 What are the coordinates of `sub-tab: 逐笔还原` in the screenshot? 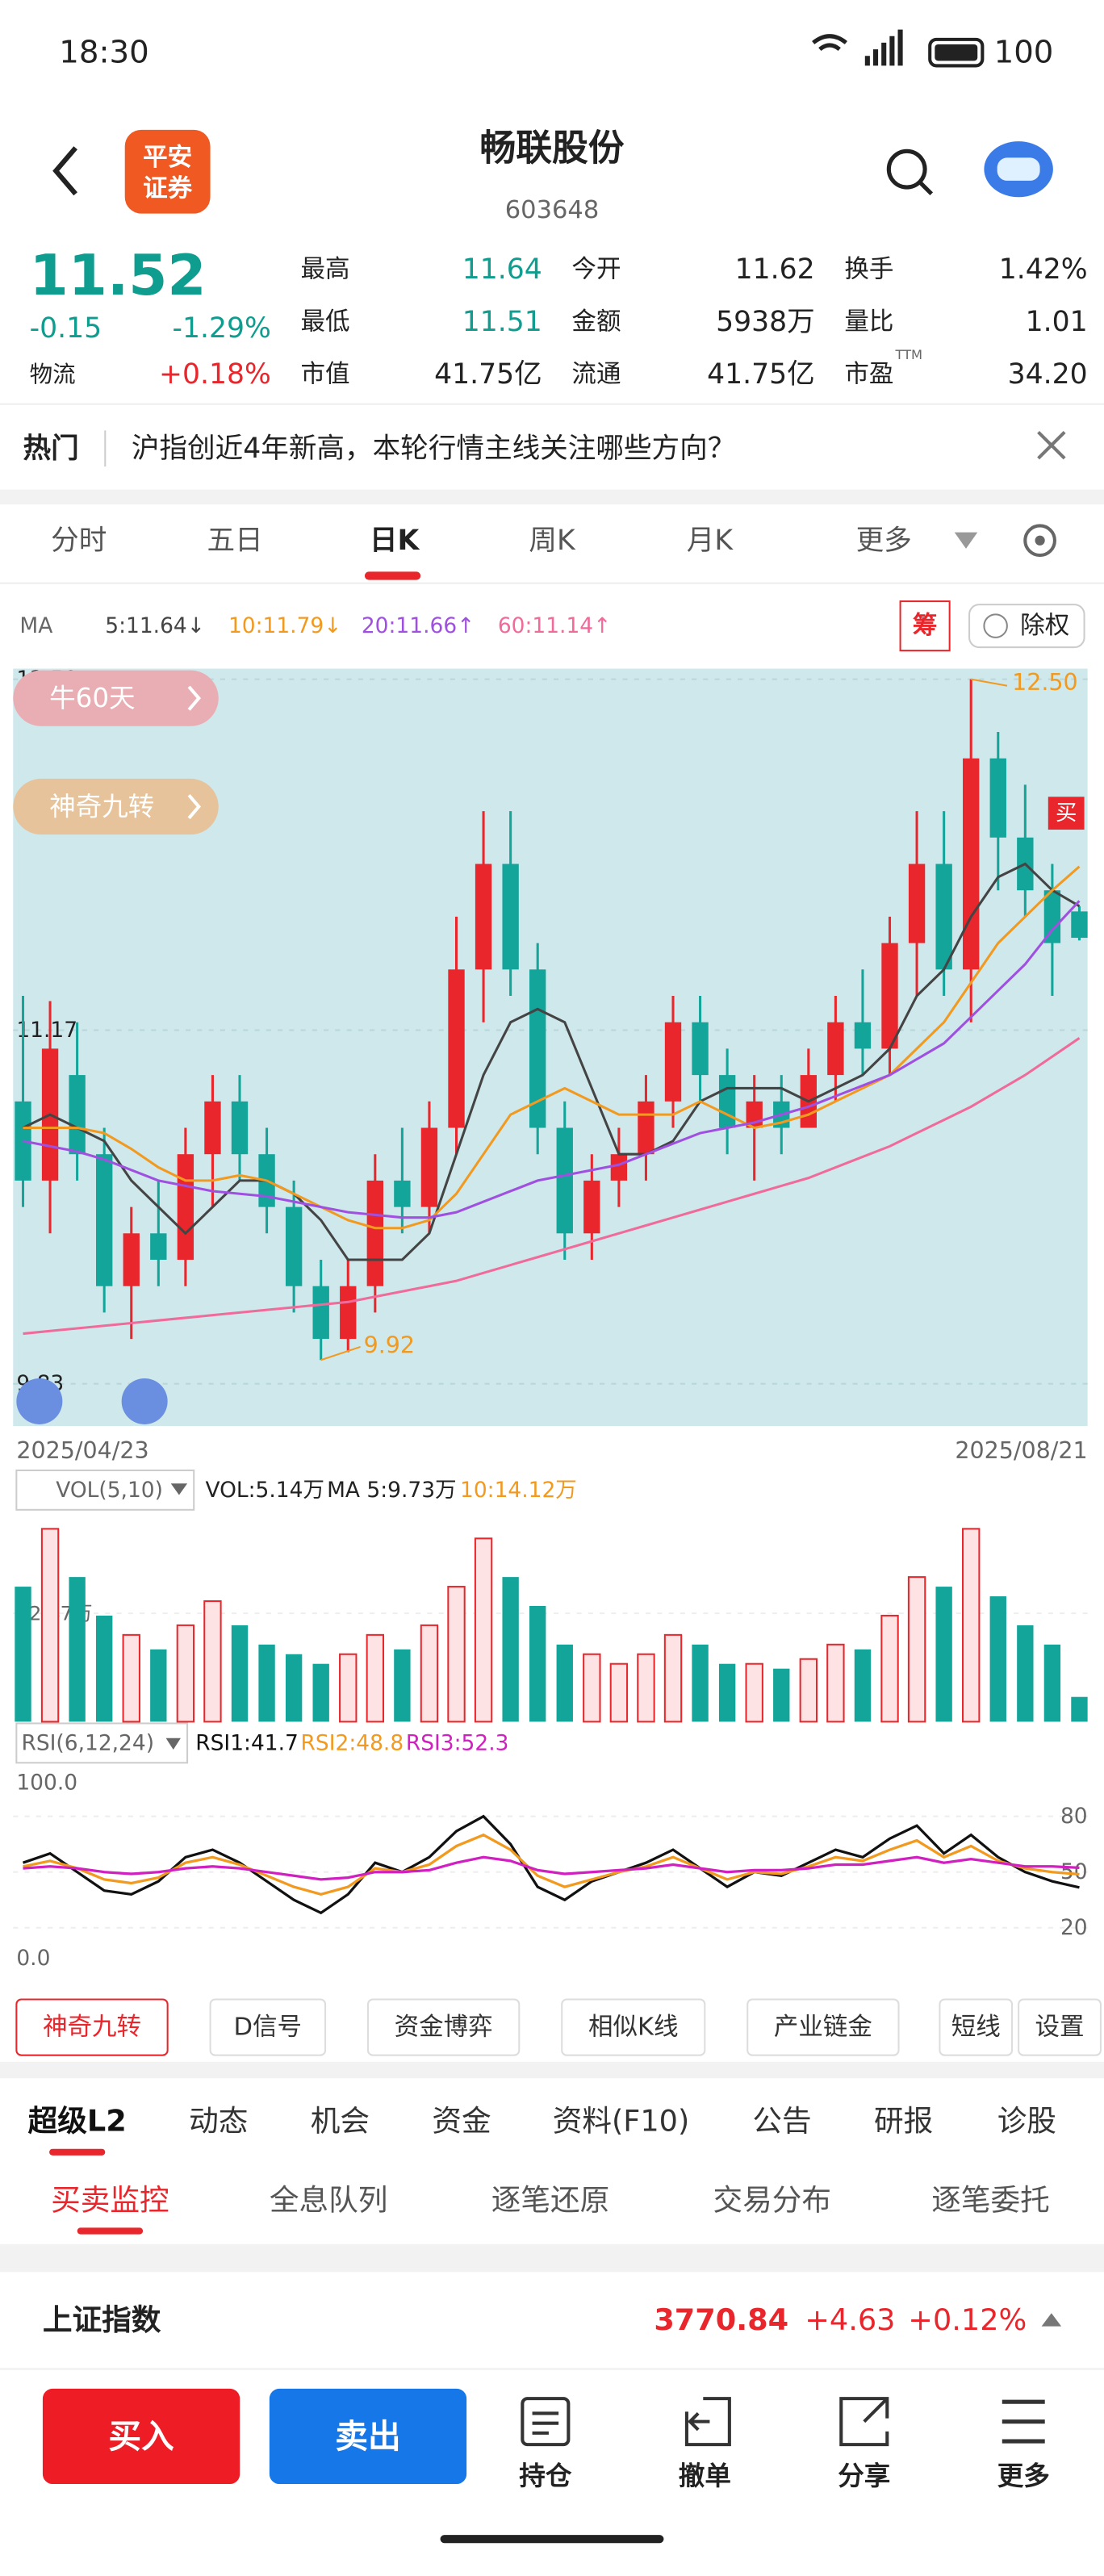 It's located at (550, 2199).